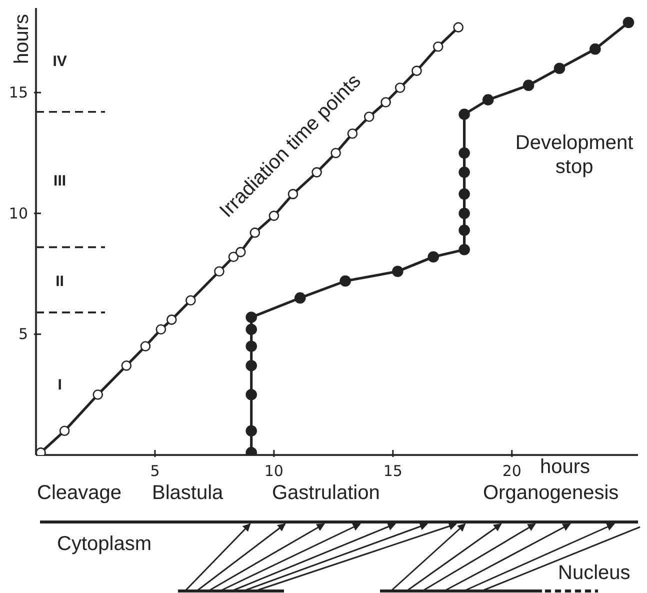 The height and width of the screenshot is (593, 647). I want to click on series-label: Development stop, so click(574, 155).